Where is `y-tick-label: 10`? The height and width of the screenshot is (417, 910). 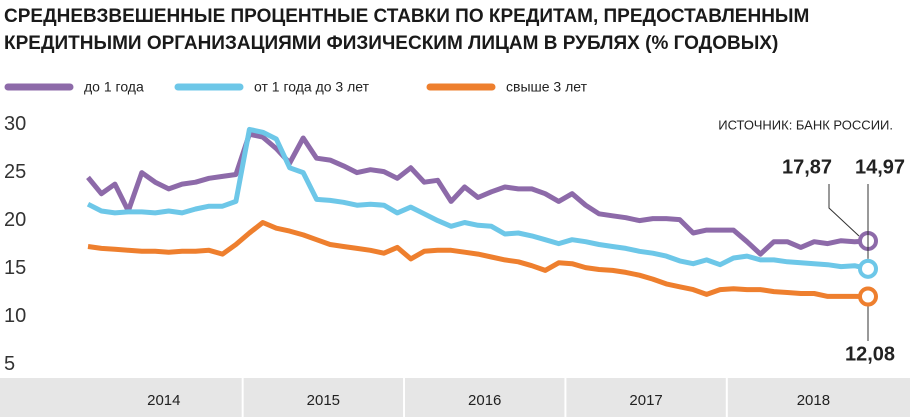 y-tick-label: 10 is located at coordinates (15, 316).